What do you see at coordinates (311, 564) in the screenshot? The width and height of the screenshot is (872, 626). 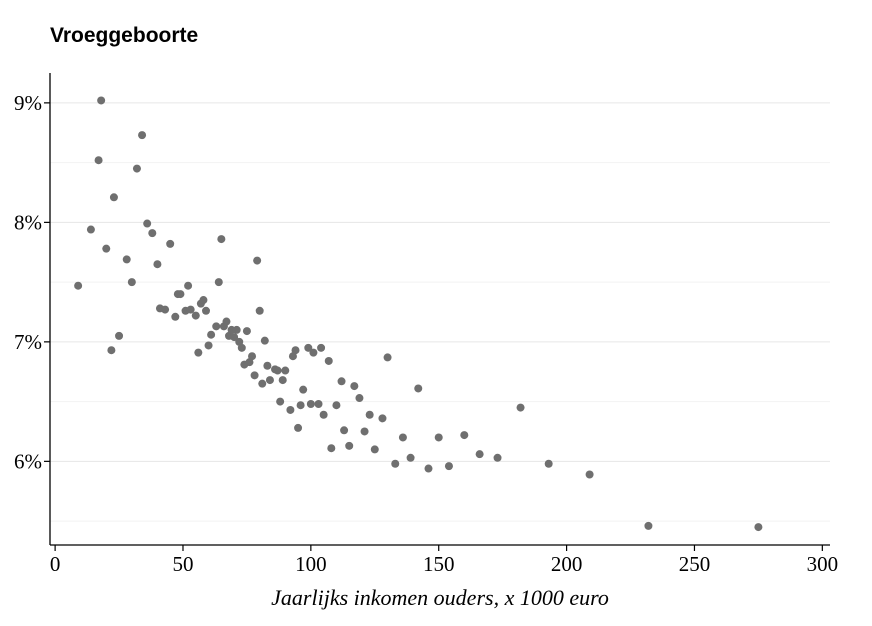 I see `x-tick-label: 100` at bounding box center [311, 564].